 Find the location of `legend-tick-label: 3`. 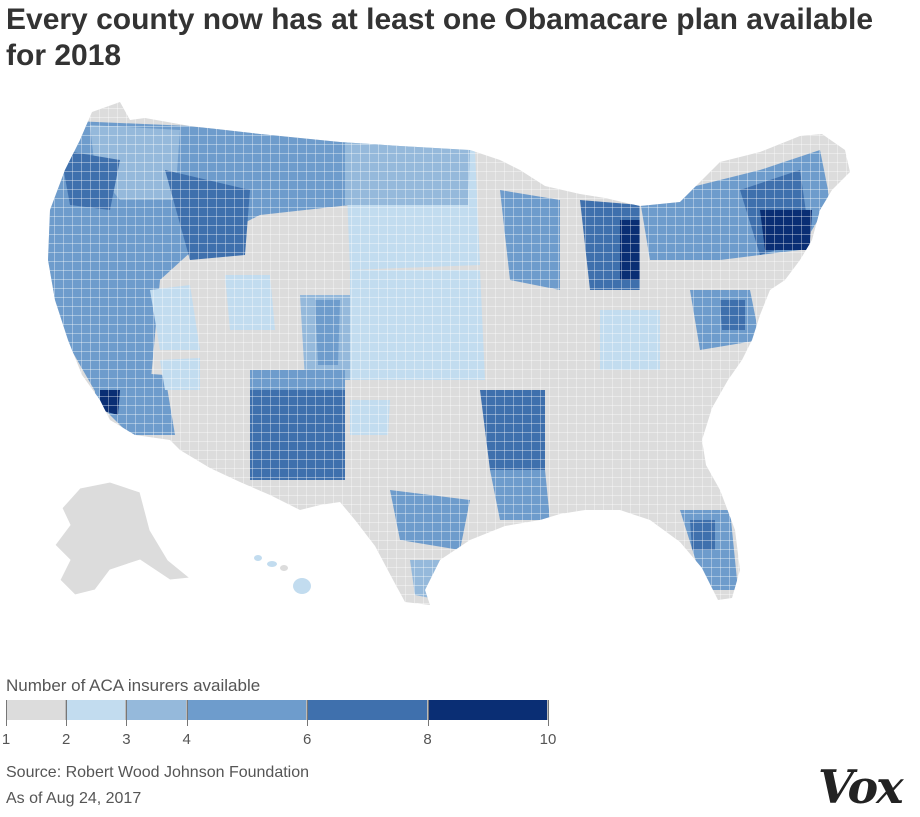

legend-tick-label: 3 is located at coordinates (126, 739).